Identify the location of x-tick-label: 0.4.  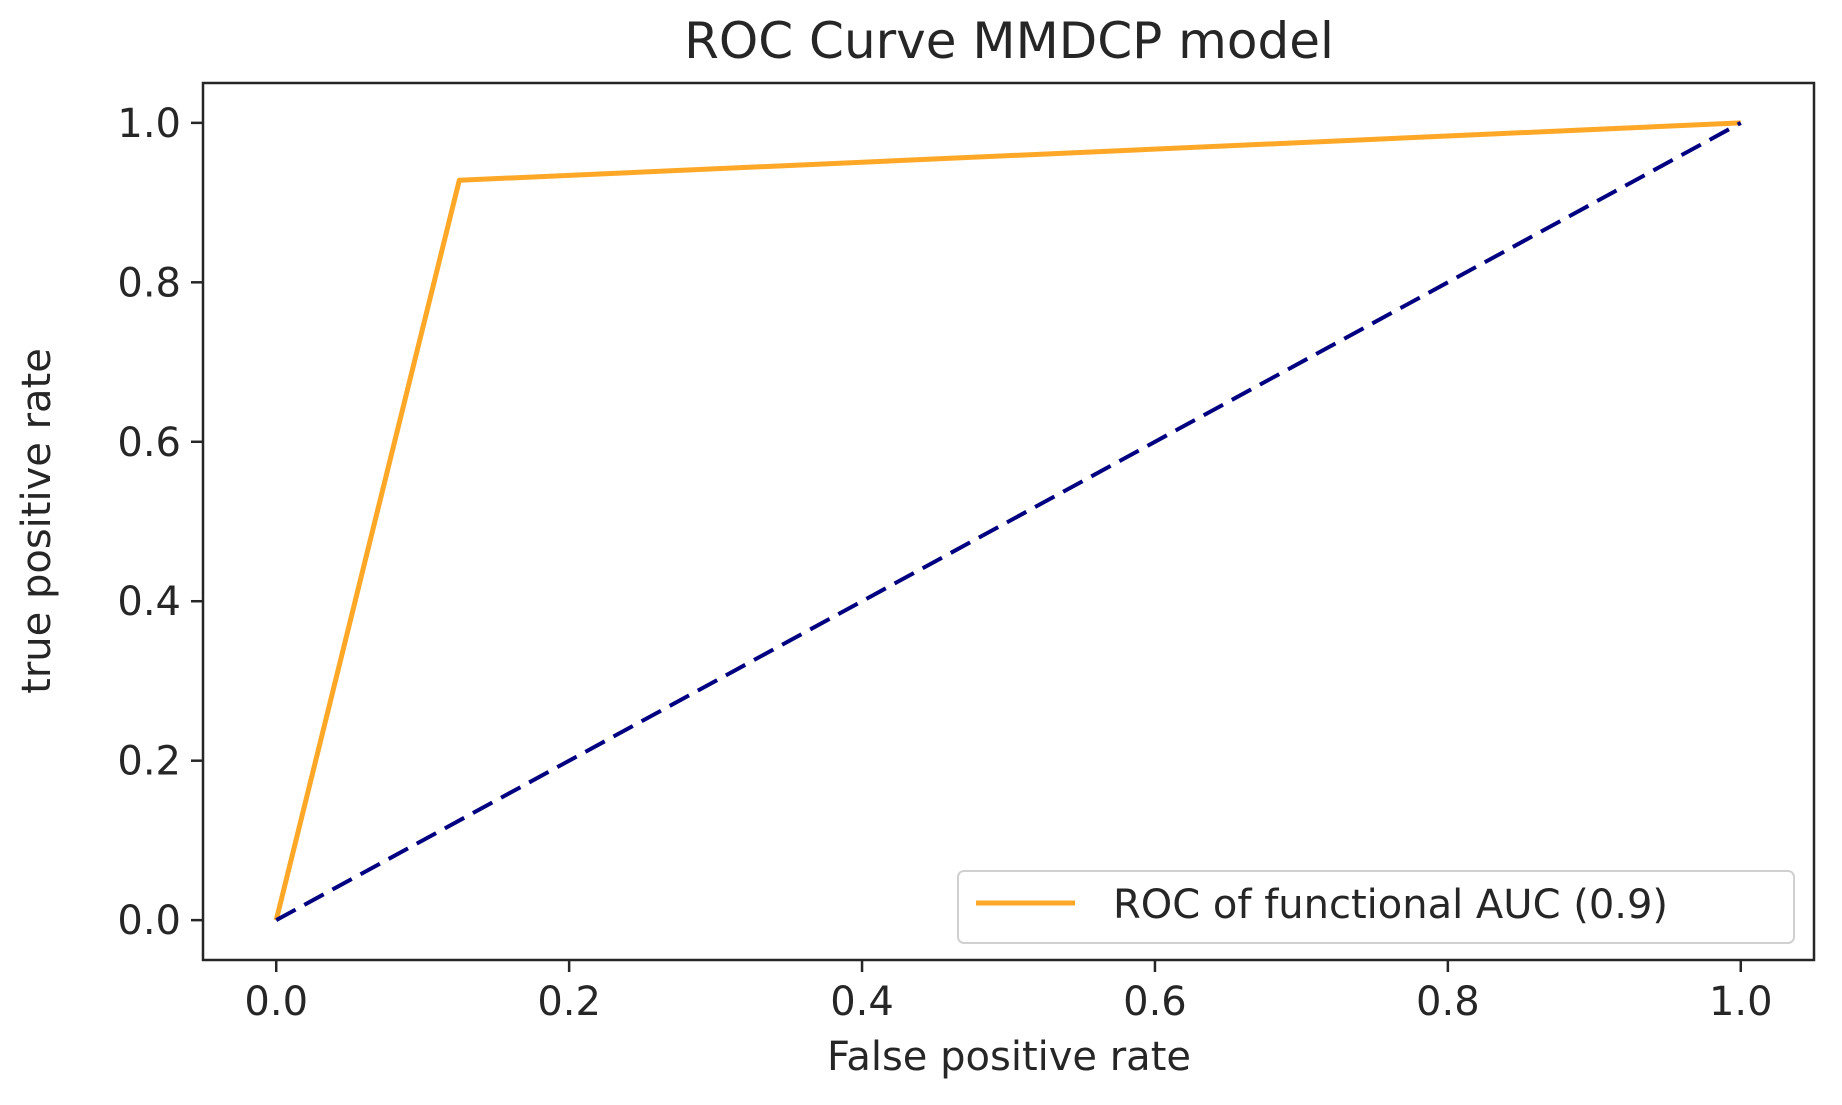
(862, 1002).